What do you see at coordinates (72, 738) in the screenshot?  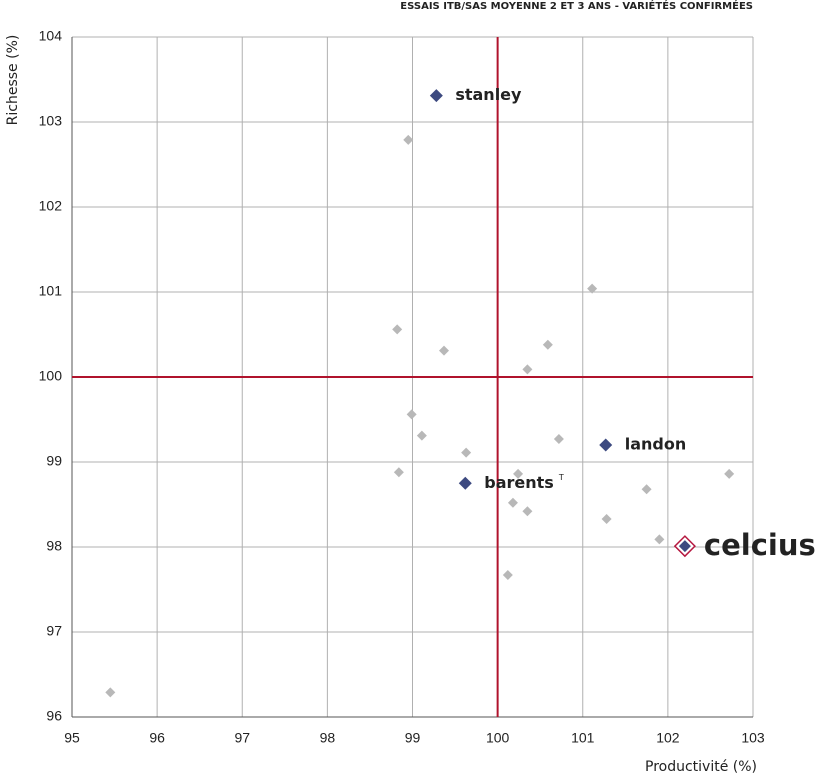 I see `x-tick-label: 95` at bounding box center [72, 738].